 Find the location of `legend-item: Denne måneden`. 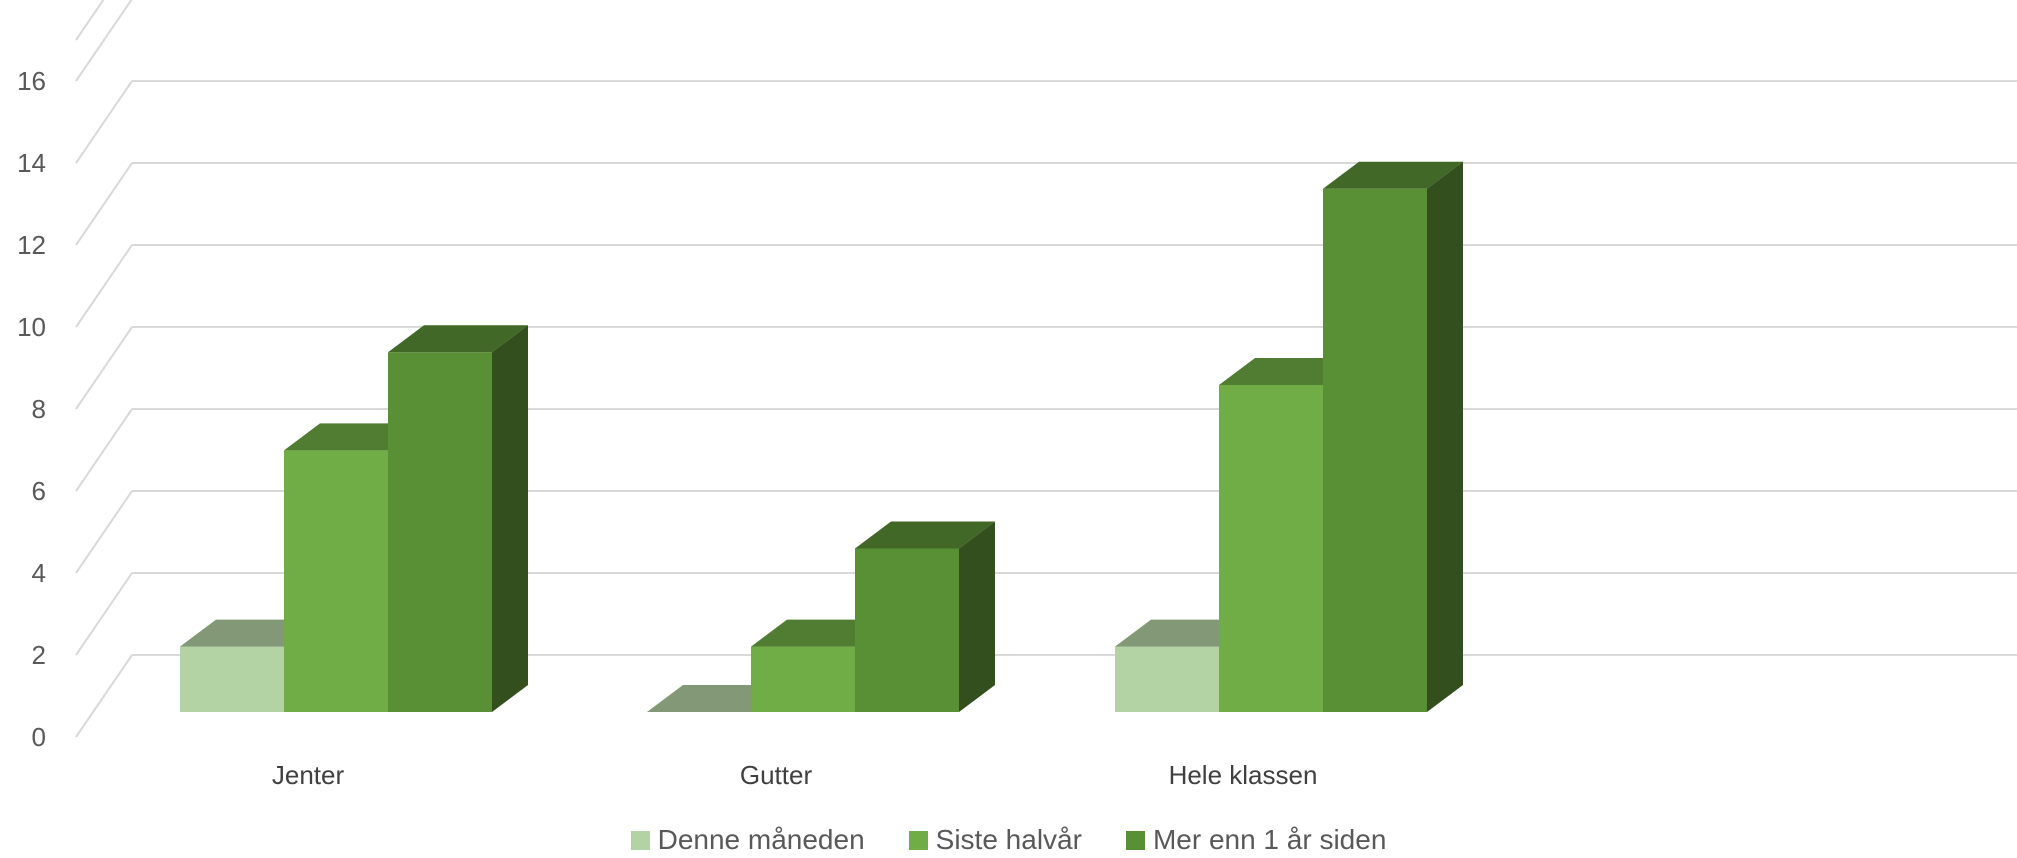

legend-item: Denne måneden is located at coordinates (747, 840).